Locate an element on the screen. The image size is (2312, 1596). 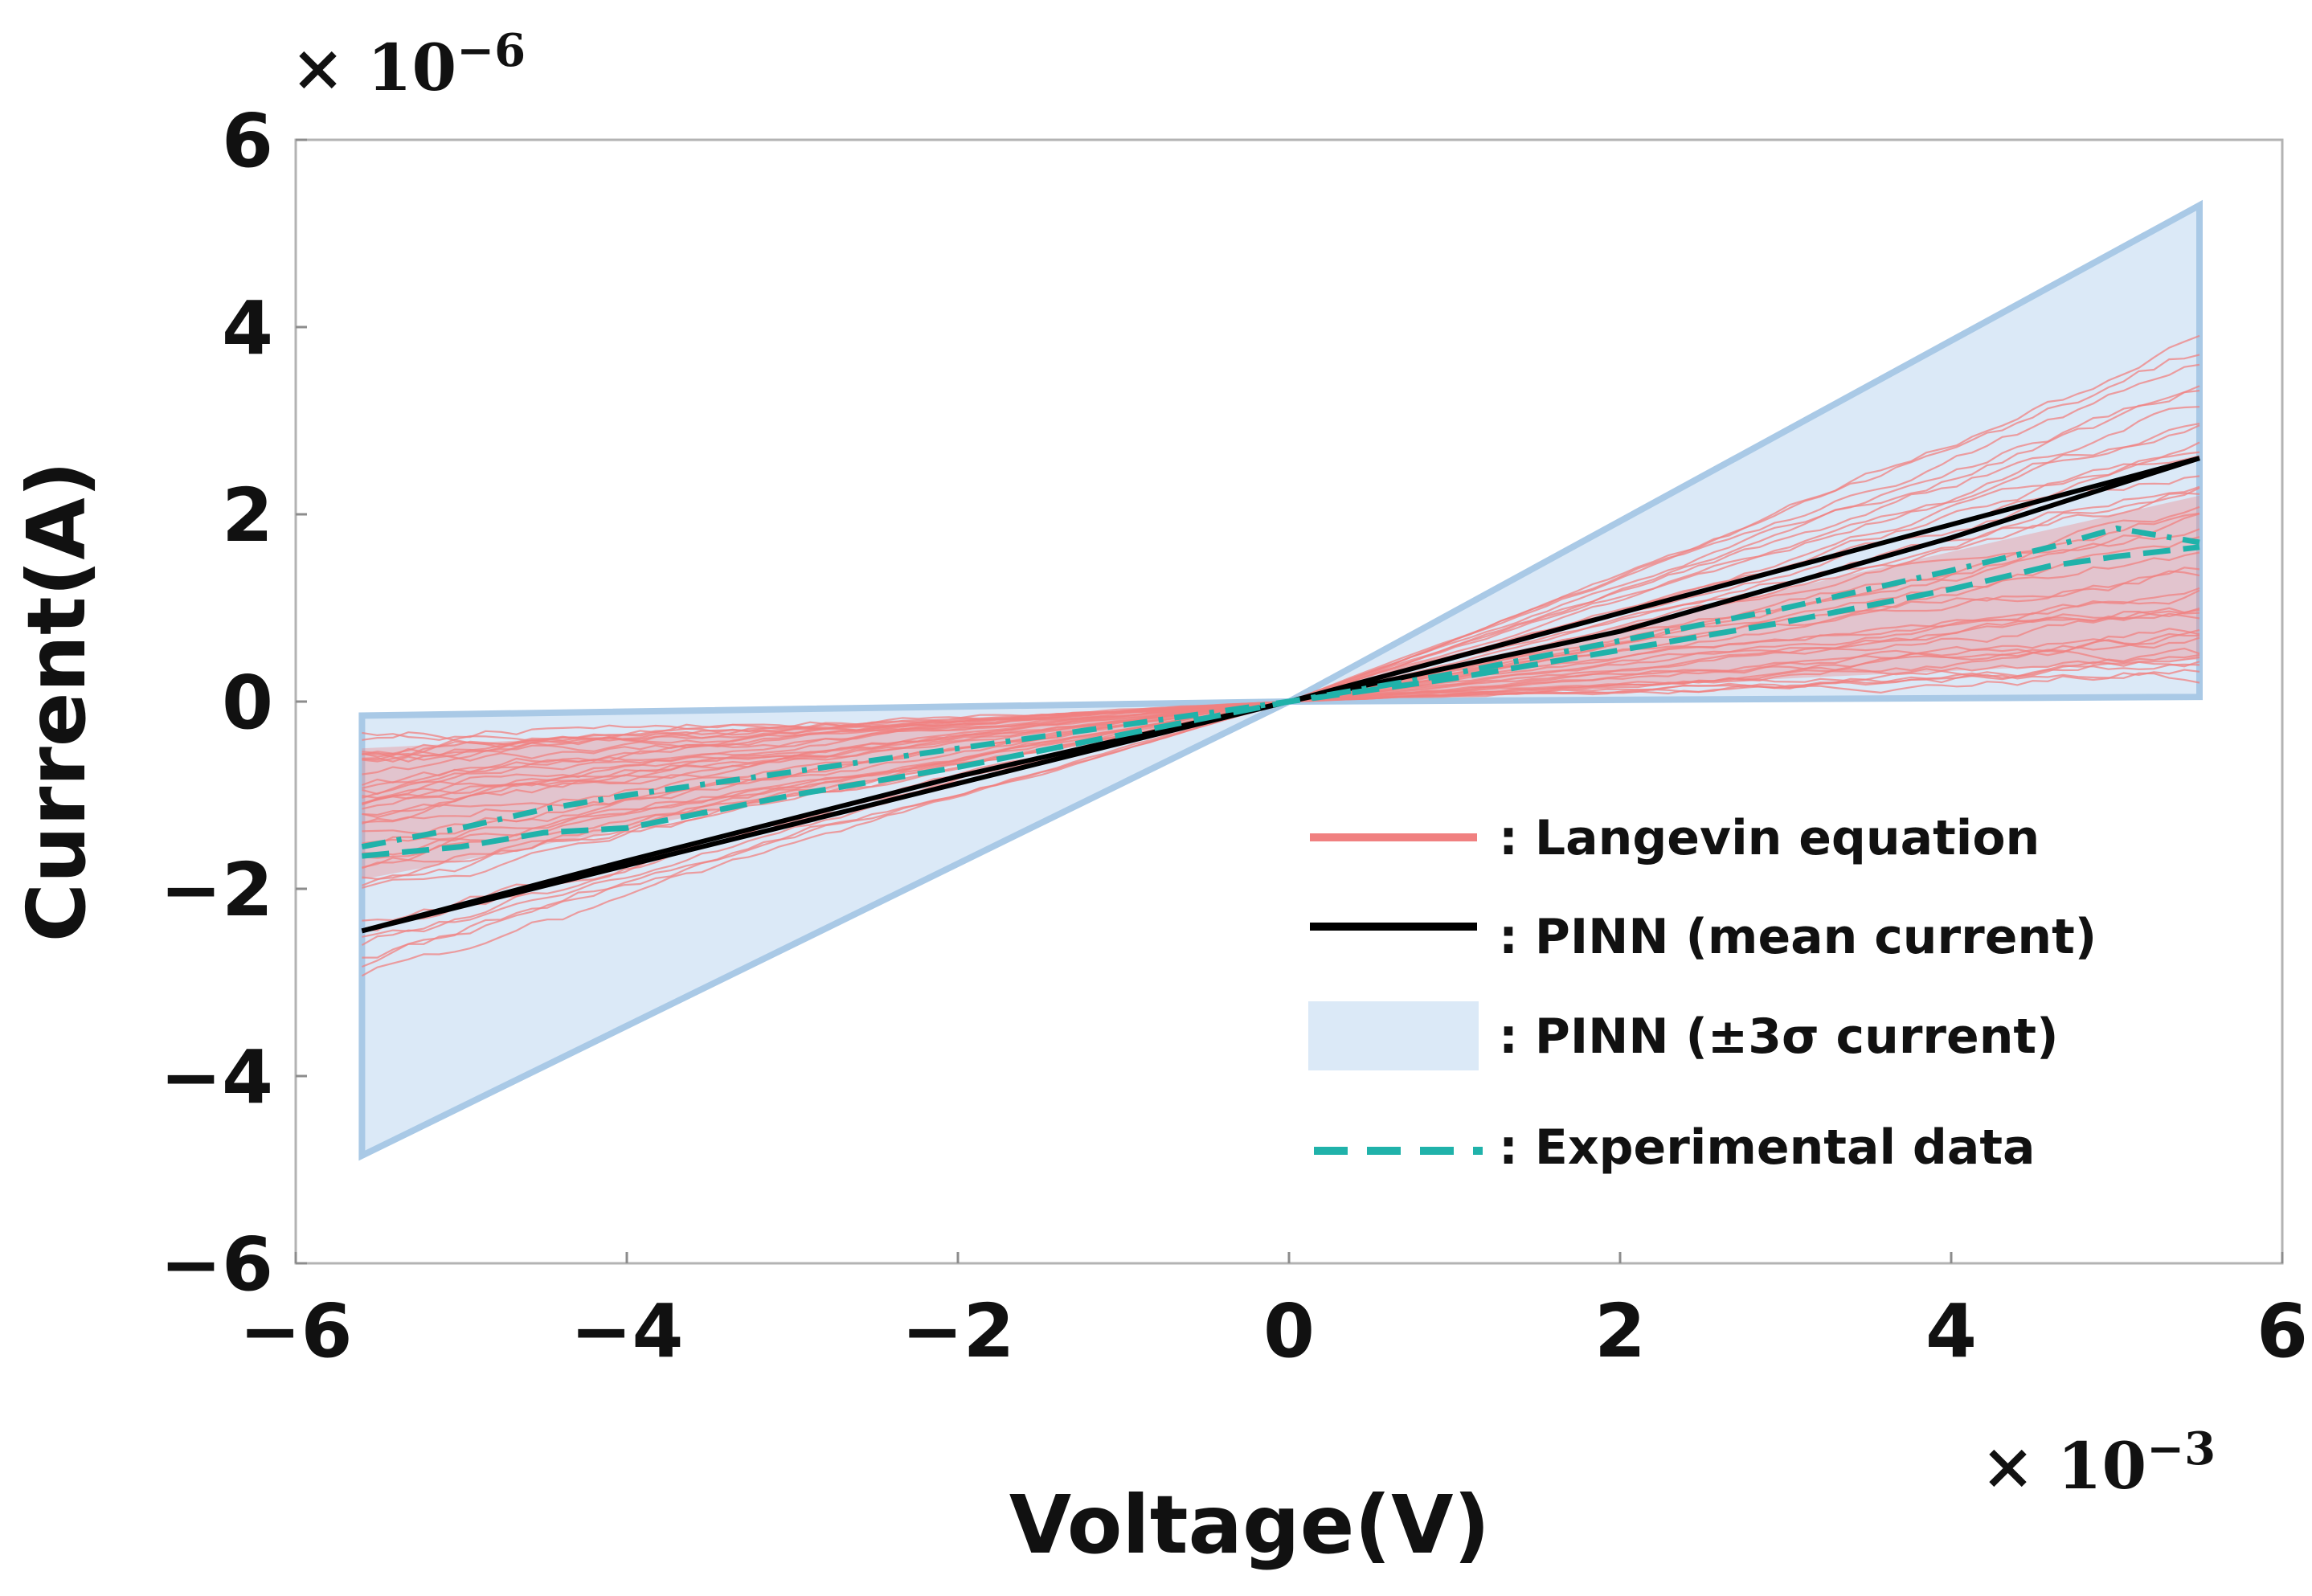
x-tick-label: −6 is located at coordinates (295, 1331).